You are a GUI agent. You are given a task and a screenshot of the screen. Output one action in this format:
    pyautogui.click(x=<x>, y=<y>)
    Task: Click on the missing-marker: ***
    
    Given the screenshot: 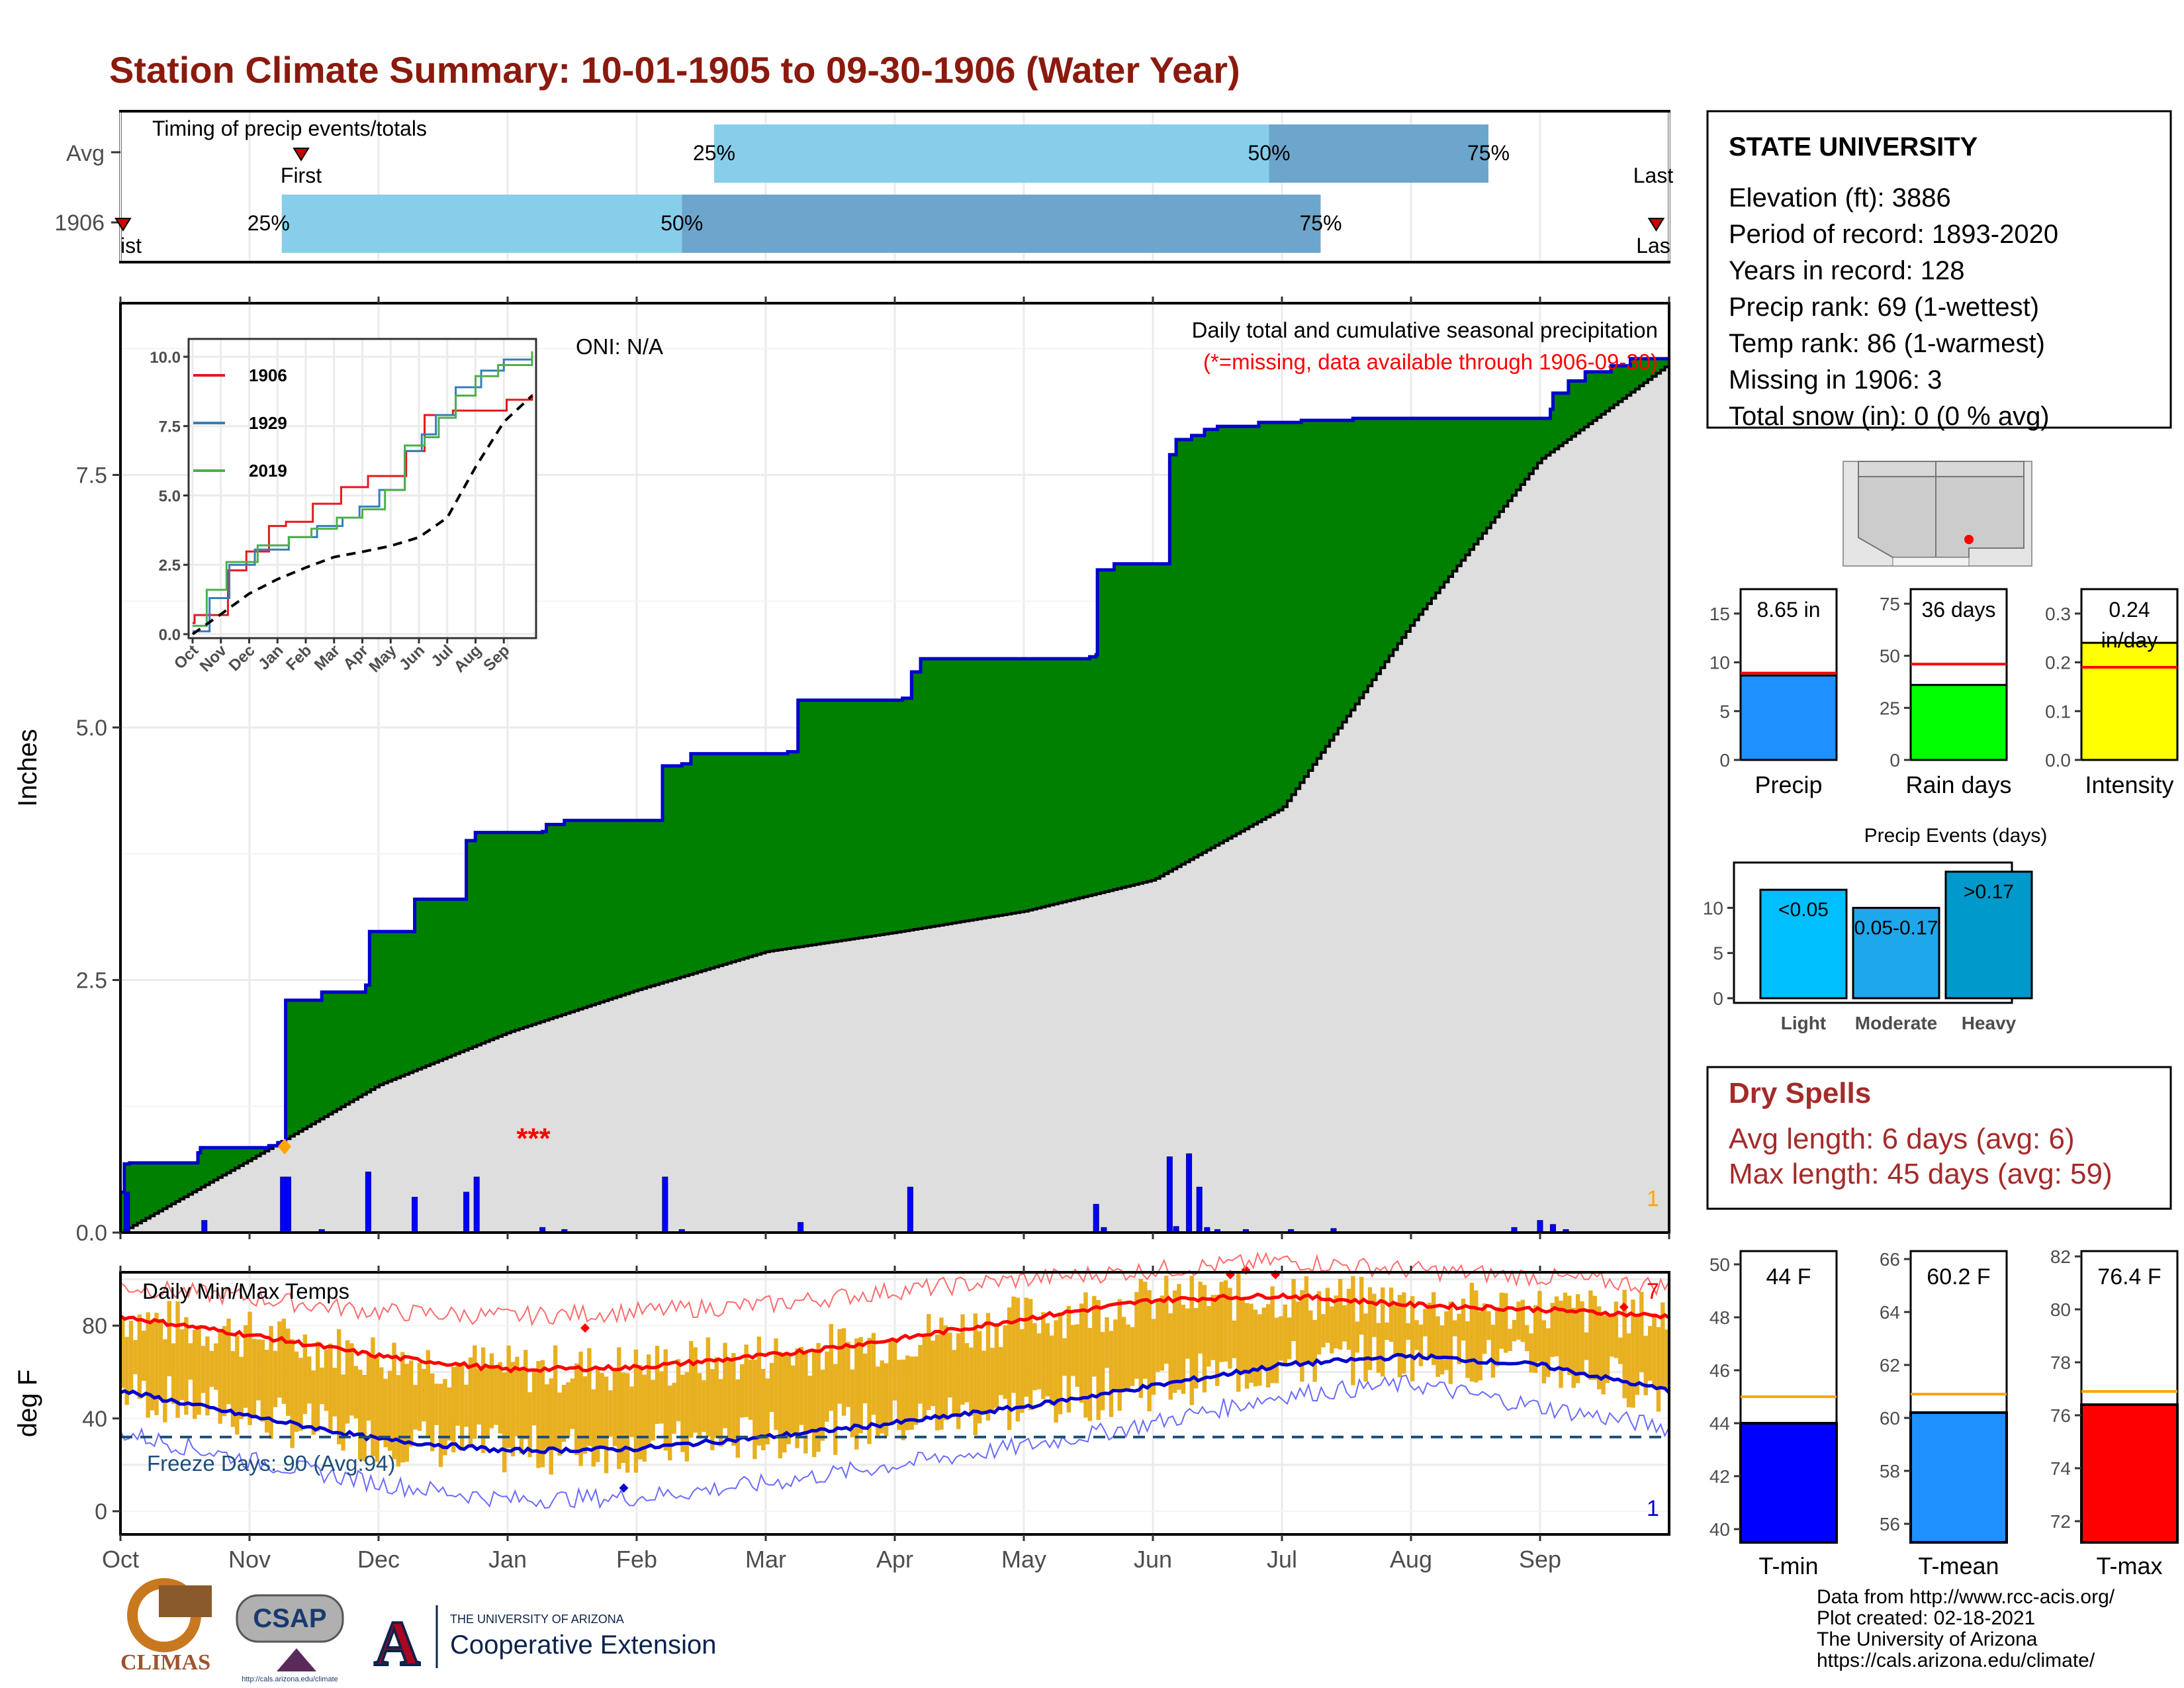 What is the action you would take?
    pyautogui.click(x=533, y=1138)
    